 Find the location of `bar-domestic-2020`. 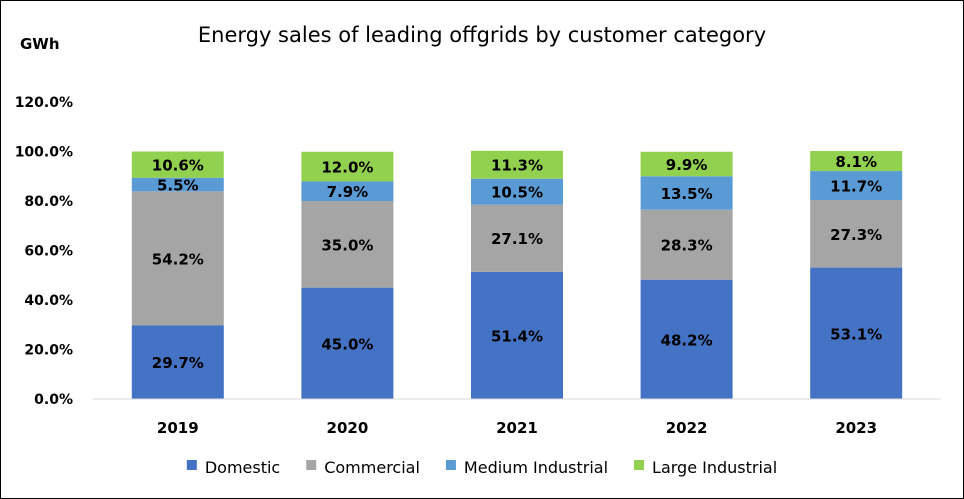

bar-domestic-2020 is located at coordinates (347, 343).